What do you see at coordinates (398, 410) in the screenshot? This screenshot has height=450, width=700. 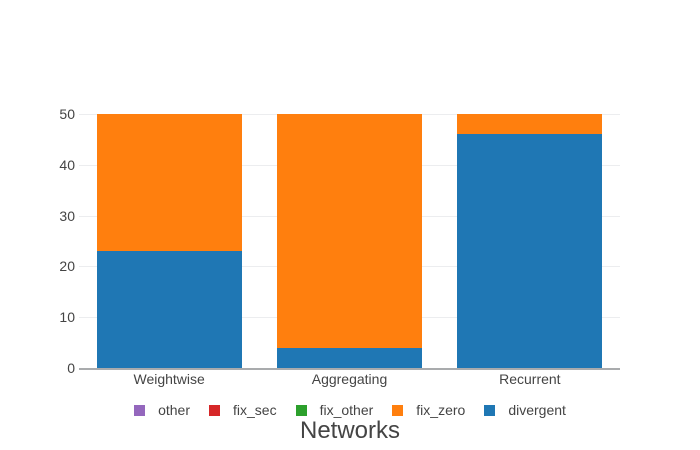 I see `legend-swatch-fix_zero` at bounding box center [398, 410].